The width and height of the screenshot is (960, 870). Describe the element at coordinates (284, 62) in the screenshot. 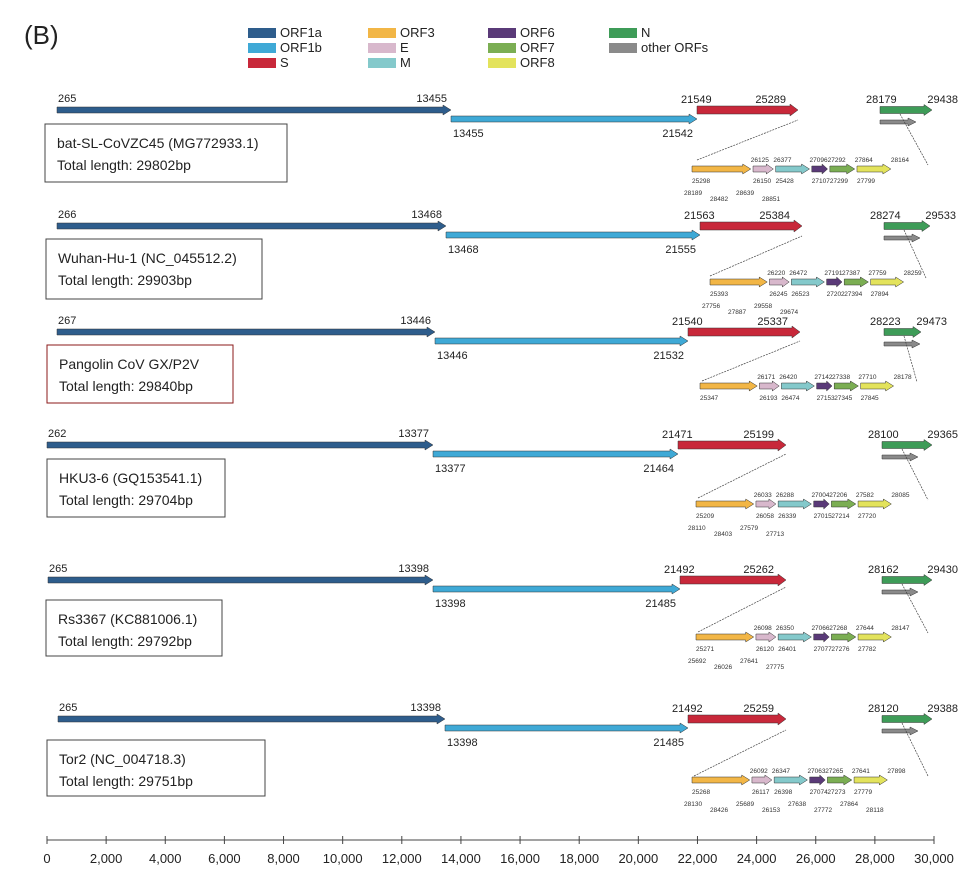

I see `legend-label-s: S` at that location.